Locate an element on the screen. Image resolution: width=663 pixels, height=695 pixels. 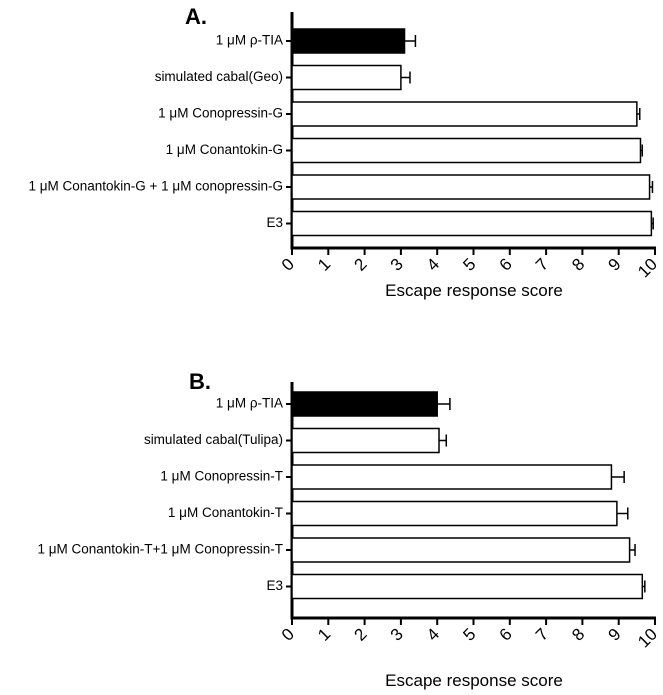
category-label: simulated cabal(Tulipa) is located at coordinates (213, 439).